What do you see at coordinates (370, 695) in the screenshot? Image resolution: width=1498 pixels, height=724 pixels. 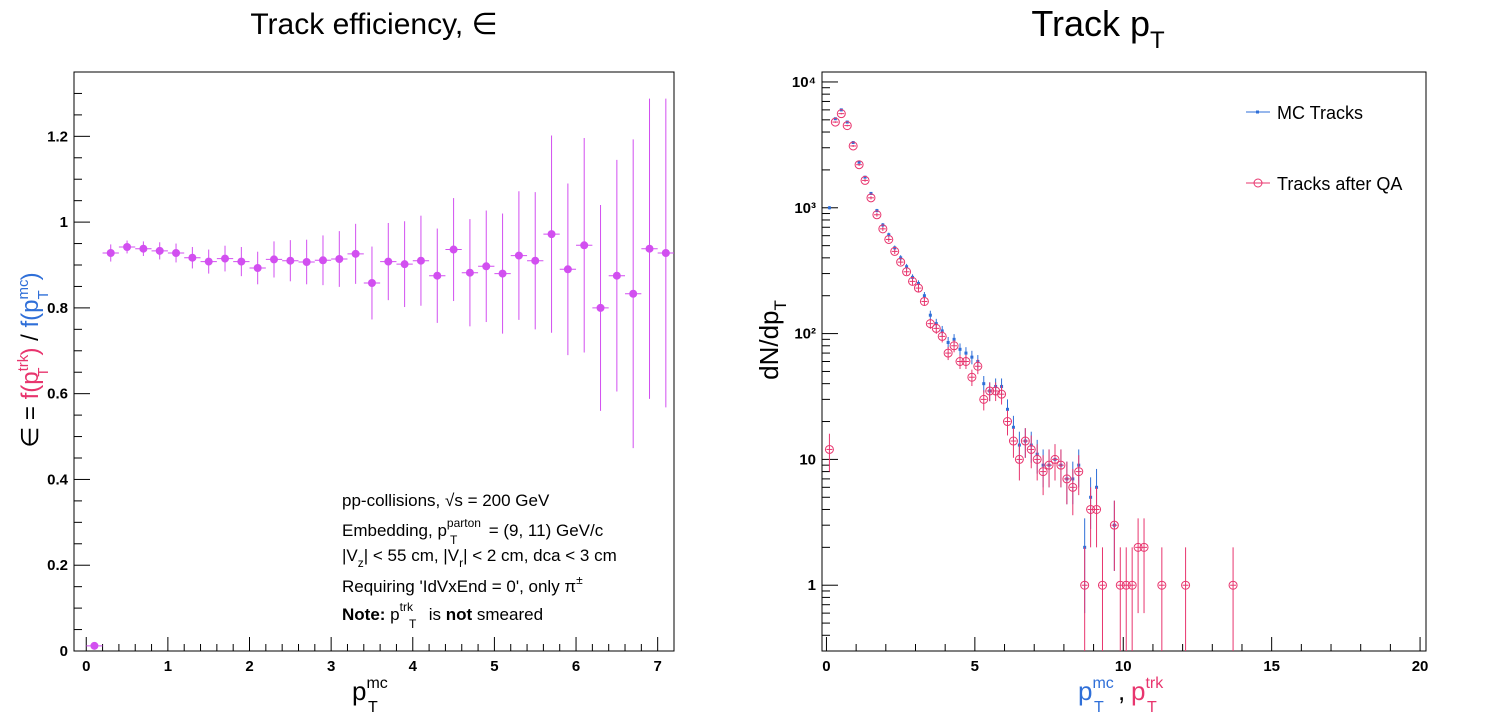 I see `efficiency-x-axis-label: pmc T` at bounding box center [370, 695].